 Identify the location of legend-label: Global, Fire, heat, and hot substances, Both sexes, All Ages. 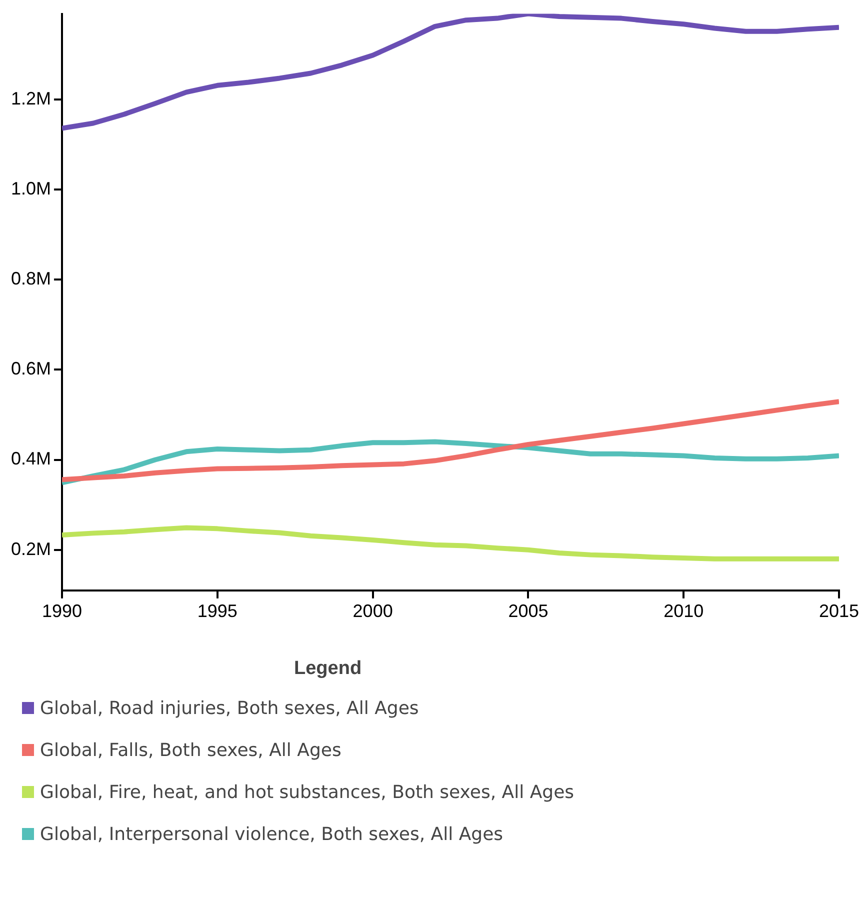
(307, 792).